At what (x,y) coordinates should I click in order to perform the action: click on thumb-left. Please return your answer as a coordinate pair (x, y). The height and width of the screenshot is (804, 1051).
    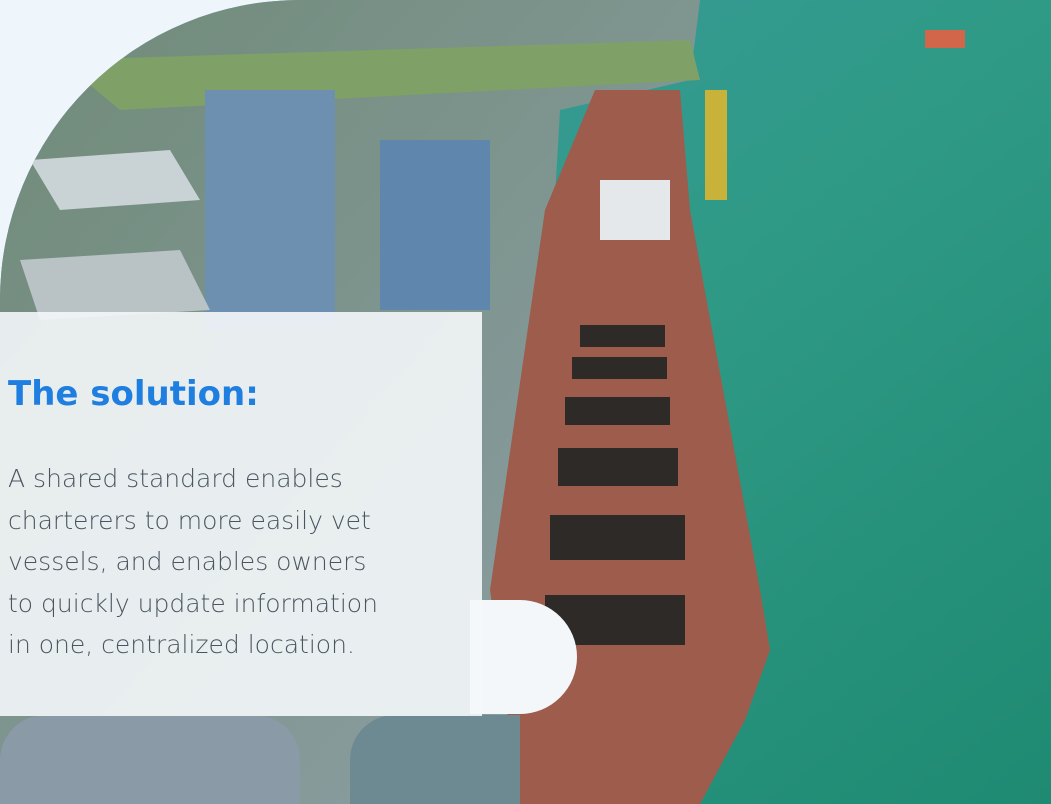
    Looking at the image, I should click on (150, 759).